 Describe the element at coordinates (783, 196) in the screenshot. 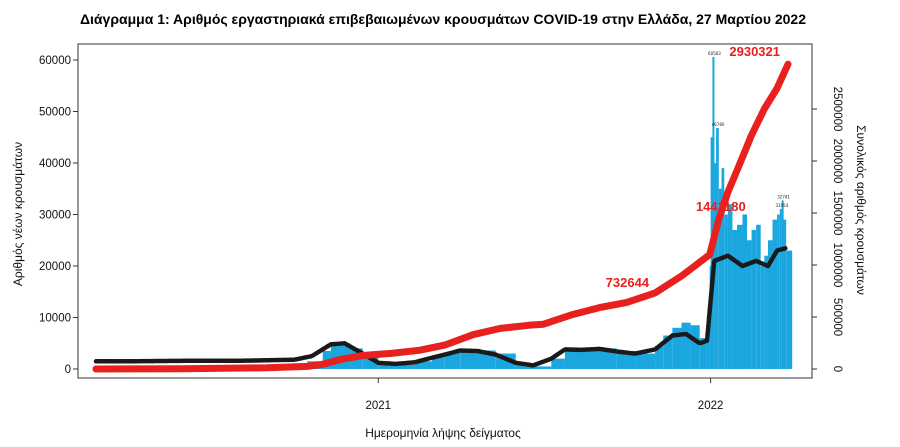

I see `bar-value-label: 32741` at that location.